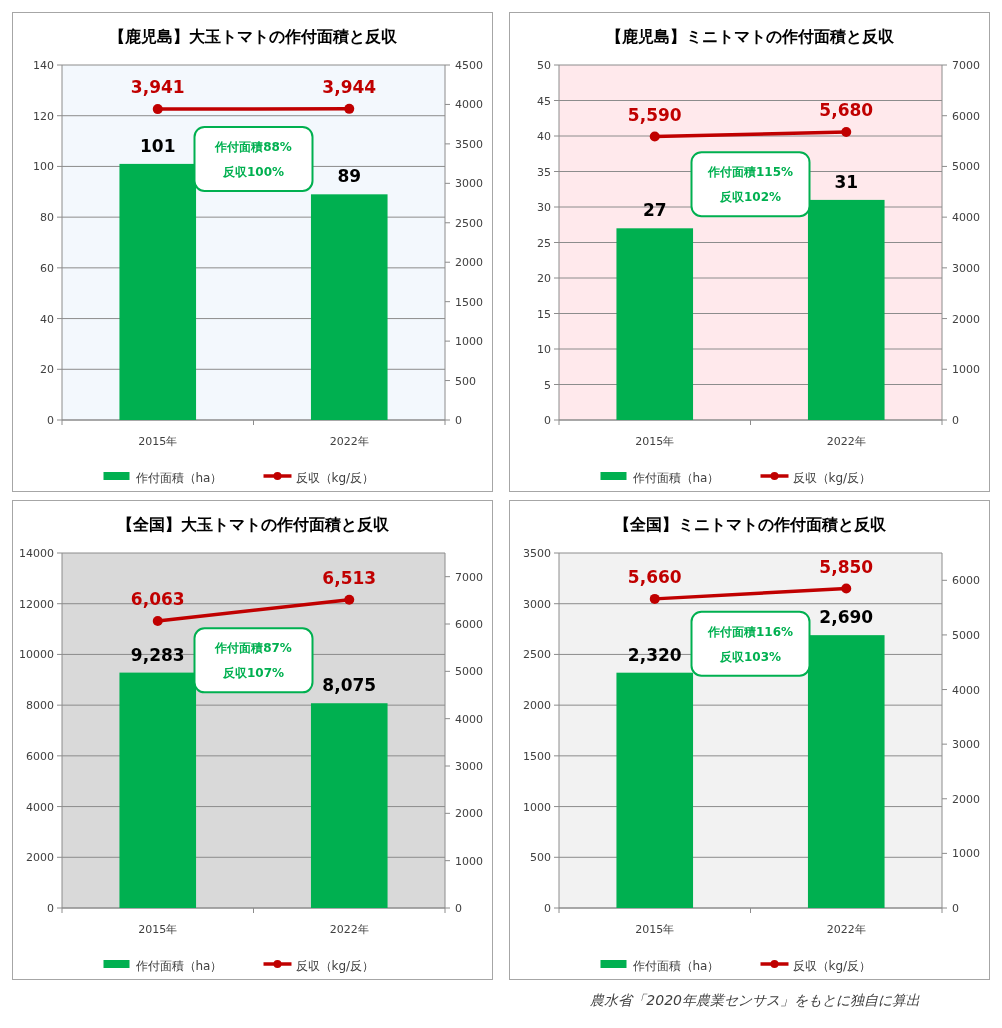  Describe the element at coordinates (750, 36) in the screenshot. I see `chart-title: 【鹿児島】ミニトマトの作付面積と反収` at that location.